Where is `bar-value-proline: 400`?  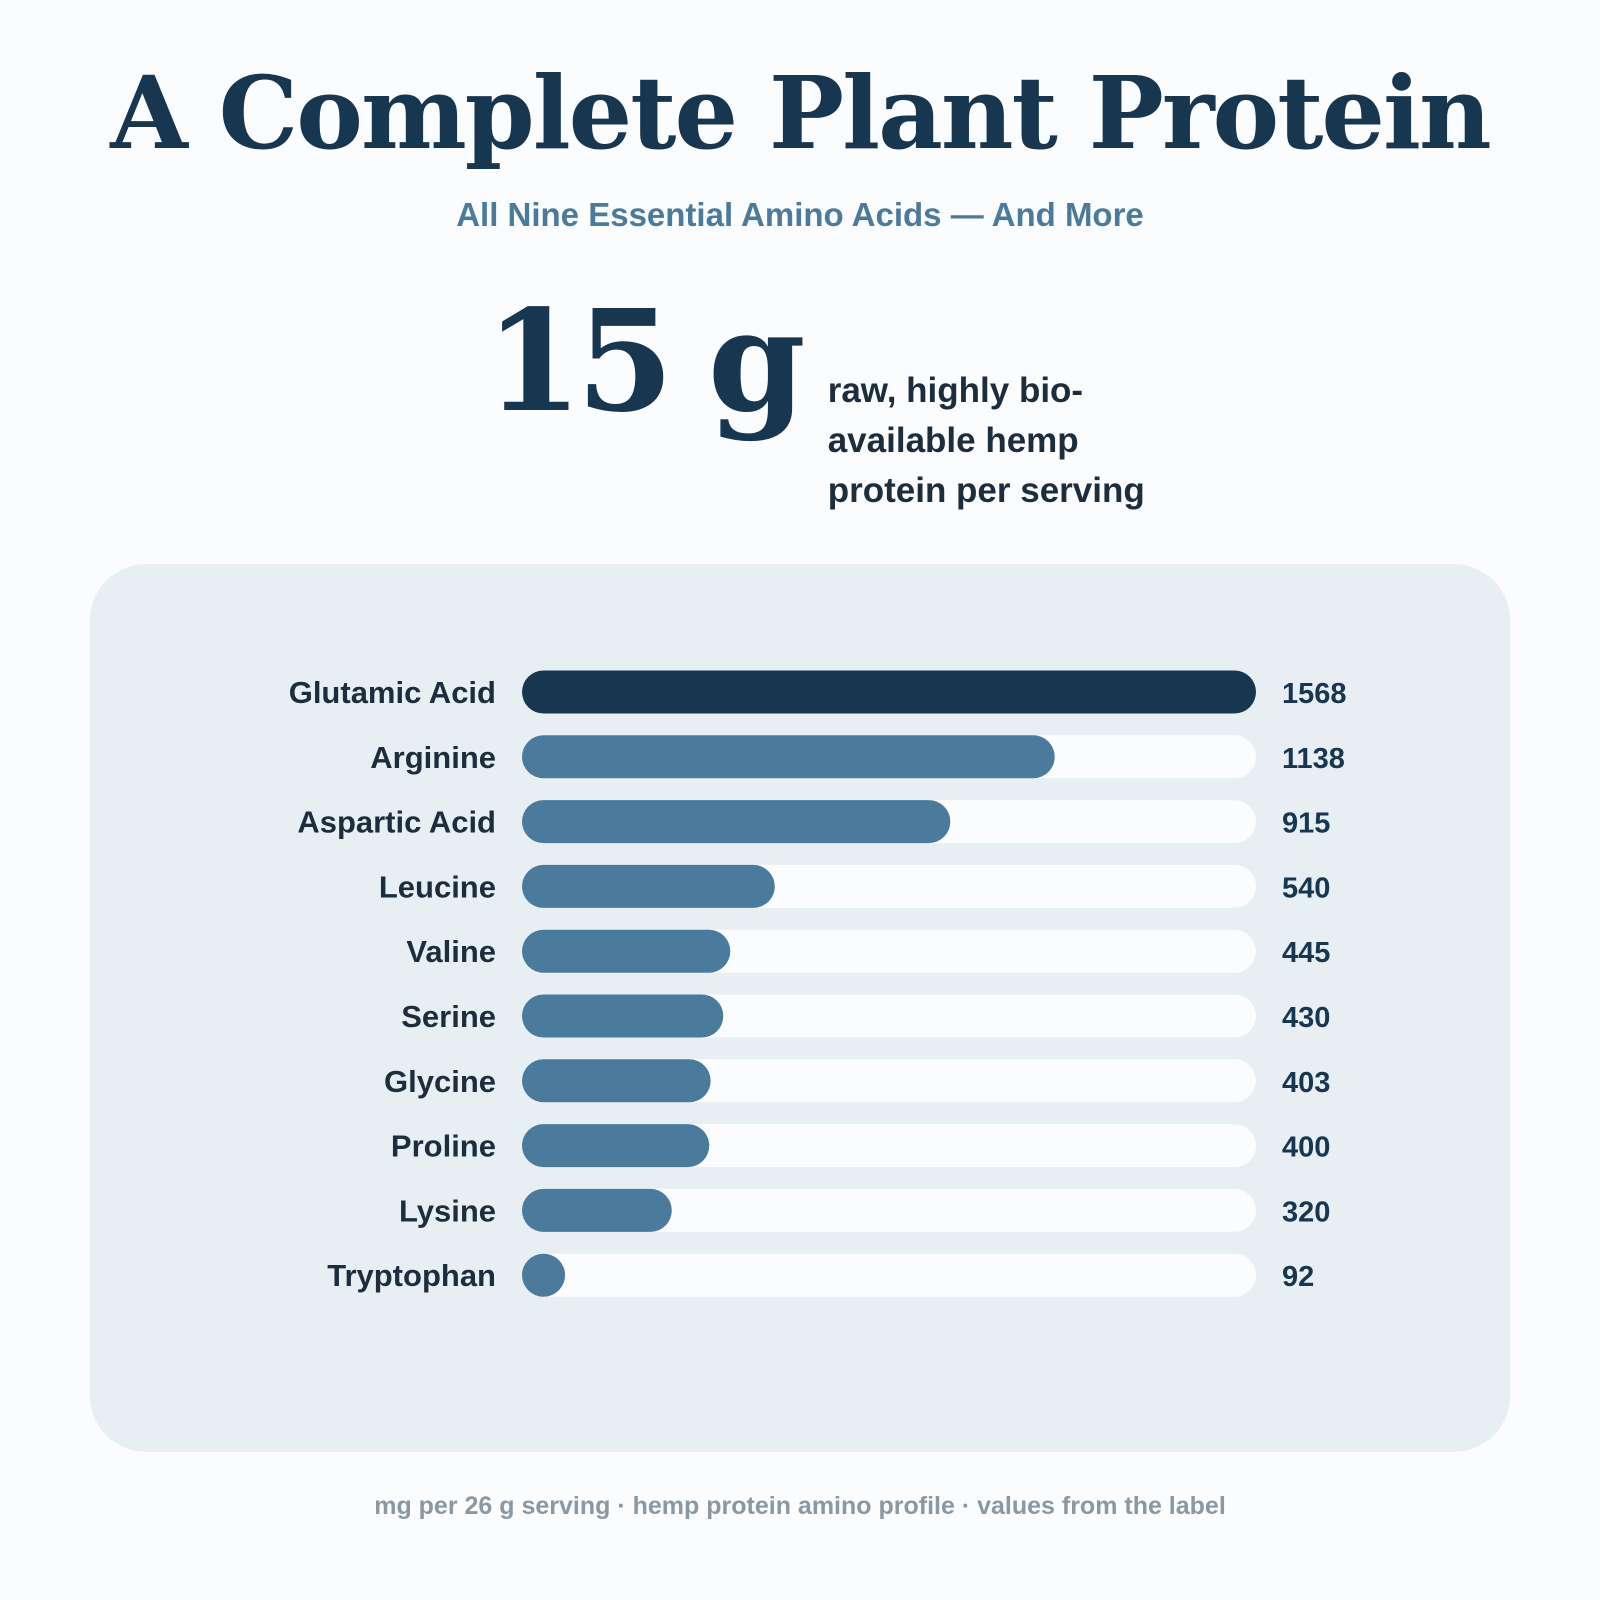
bar-value-proline: 400 is located at coordinates (1306, 1148).